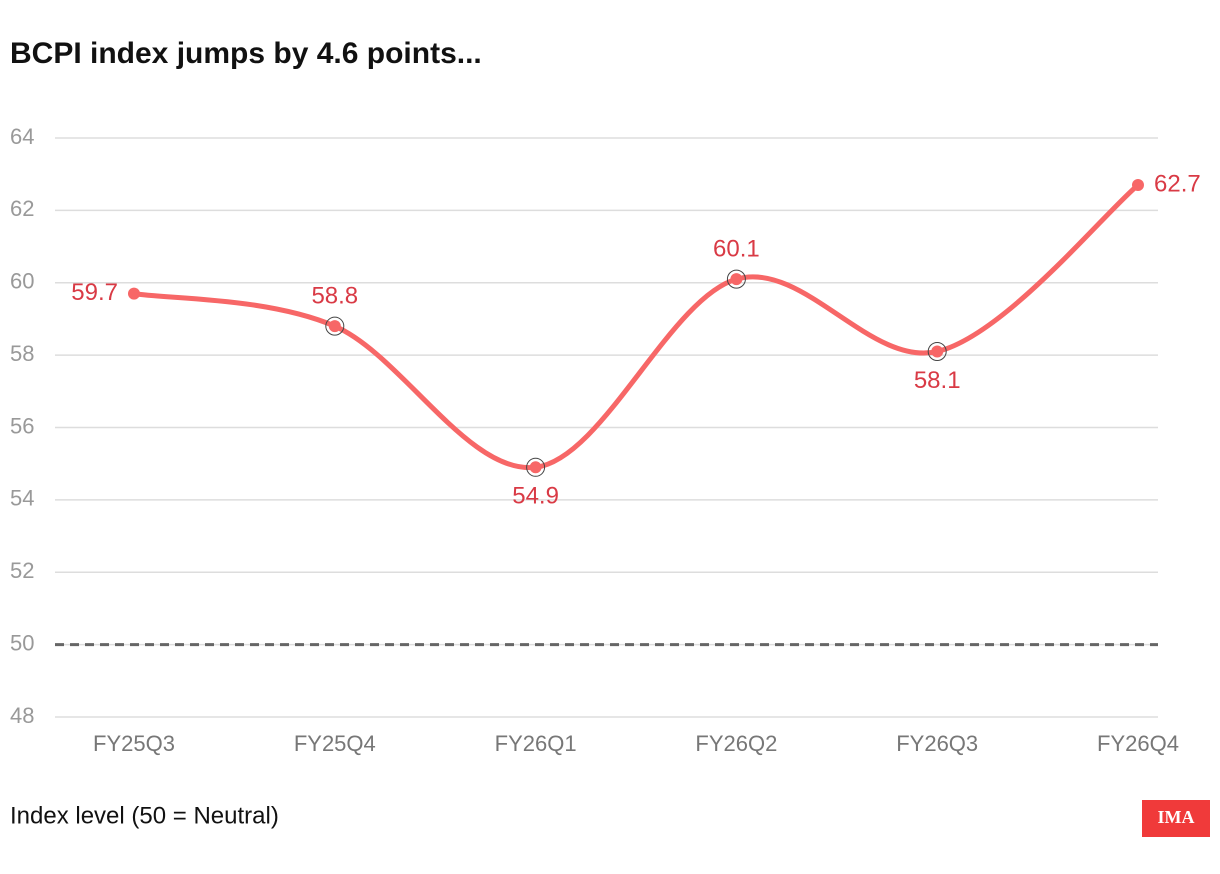  What do you see at coordinates (22, 136) in the screenshot?
I see `y-tick-label: 64` at bounding box center [22, 136].